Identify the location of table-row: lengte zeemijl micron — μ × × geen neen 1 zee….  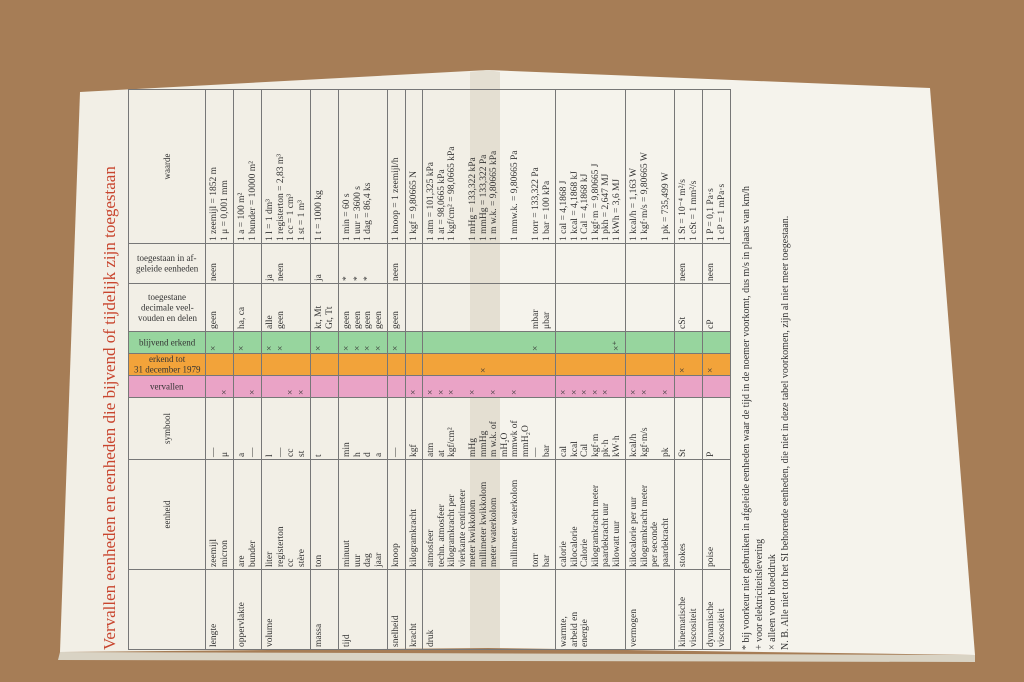
(219, 369).